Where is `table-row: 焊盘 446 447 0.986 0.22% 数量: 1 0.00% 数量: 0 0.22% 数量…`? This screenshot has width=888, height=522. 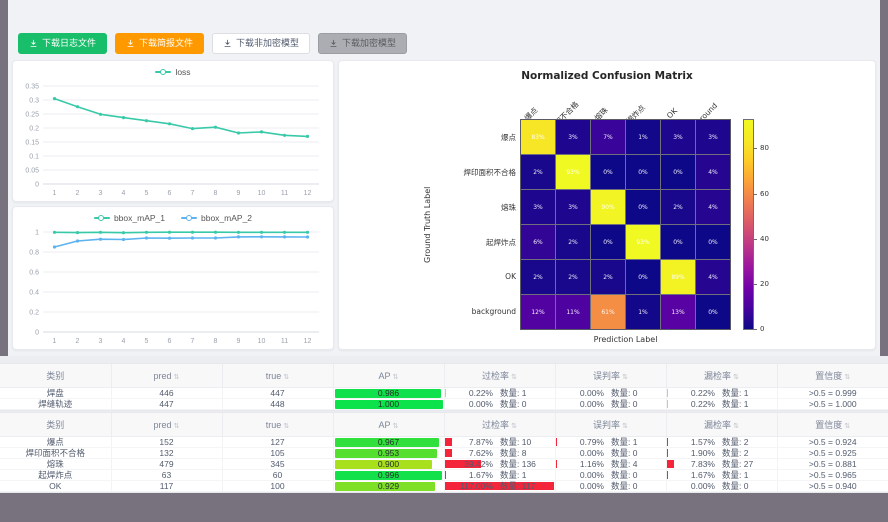 table-row: 焊盘 446 447 0.986 0.22% 数量: 1 0.00% 数量: 0 0.22% 数量… is located at coordinates (444, 393).